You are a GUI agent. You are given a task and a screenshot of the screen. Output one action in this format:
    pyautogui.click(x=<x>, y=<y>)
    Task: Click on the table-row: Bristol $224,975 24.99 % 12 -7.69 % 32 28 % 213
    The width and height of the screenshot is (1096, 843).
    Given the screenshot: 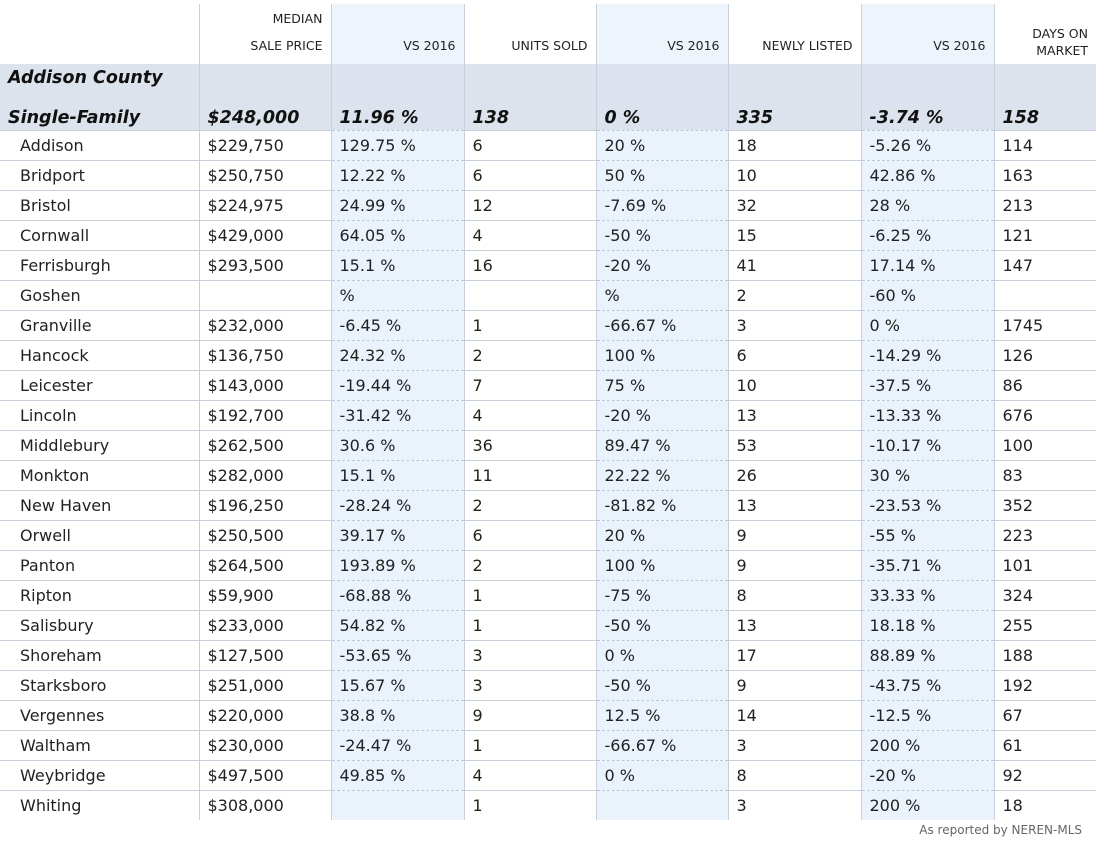 What is the action you would take?
    pyautogui.click(x=548, y=205)
    